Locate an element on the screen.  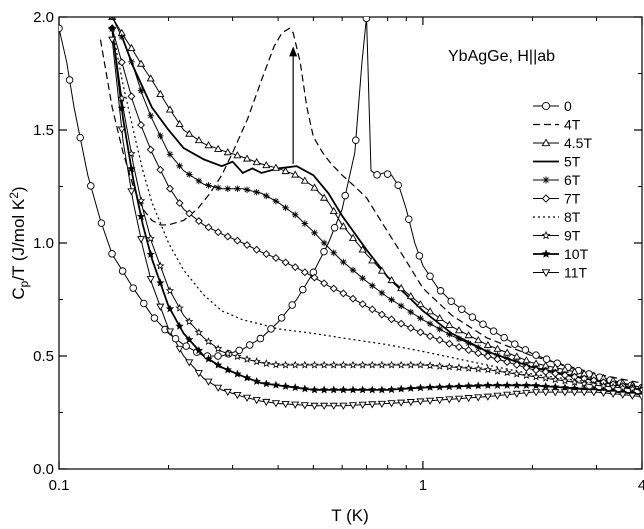
legend-label: 0 is located at coordinates (568, 106).